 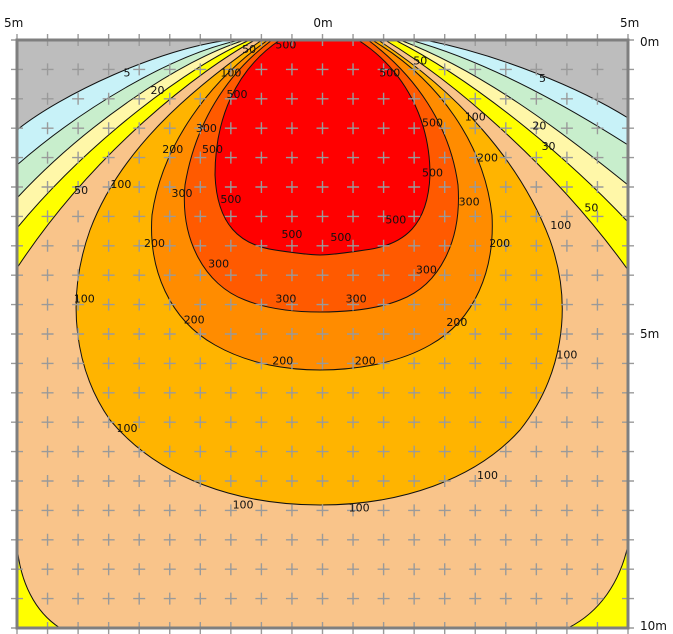 What do you see at coordinates (81, 190) in the screenshot?
I see `contour-label: 50` at bounding box center [81, 190].